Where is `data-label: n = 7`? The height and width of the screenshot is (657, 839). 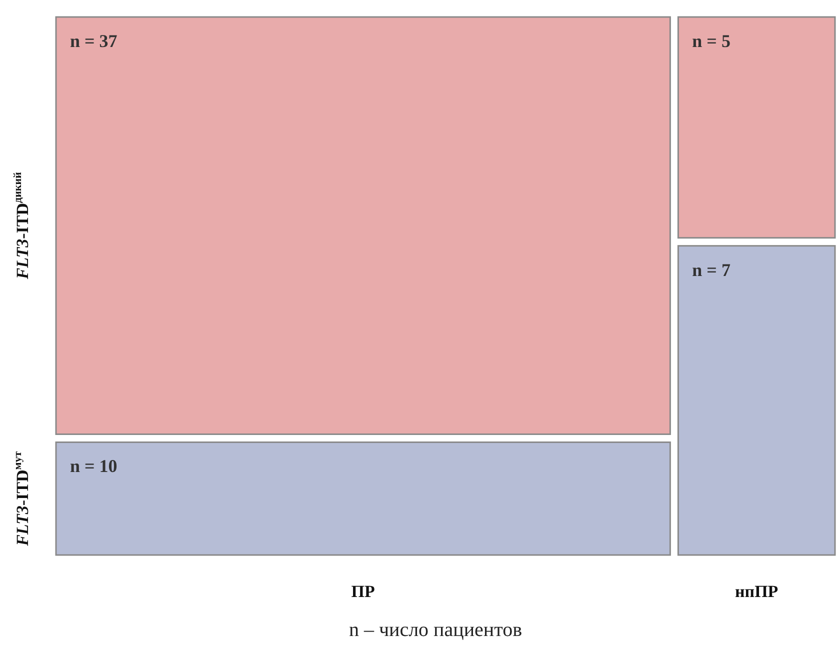
data-label: n = 7 is located at coordinates (711, 270).